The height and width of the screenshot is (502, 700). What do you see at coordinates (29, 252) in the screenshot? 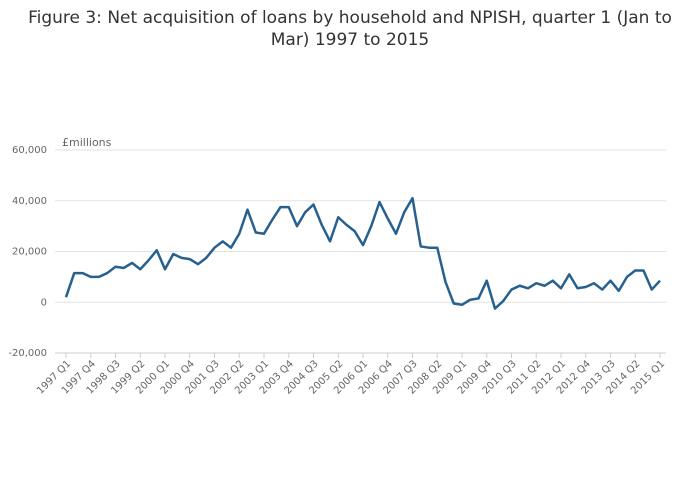
I see `y-tick-label: 20,000` at bounding box center [29, 252].